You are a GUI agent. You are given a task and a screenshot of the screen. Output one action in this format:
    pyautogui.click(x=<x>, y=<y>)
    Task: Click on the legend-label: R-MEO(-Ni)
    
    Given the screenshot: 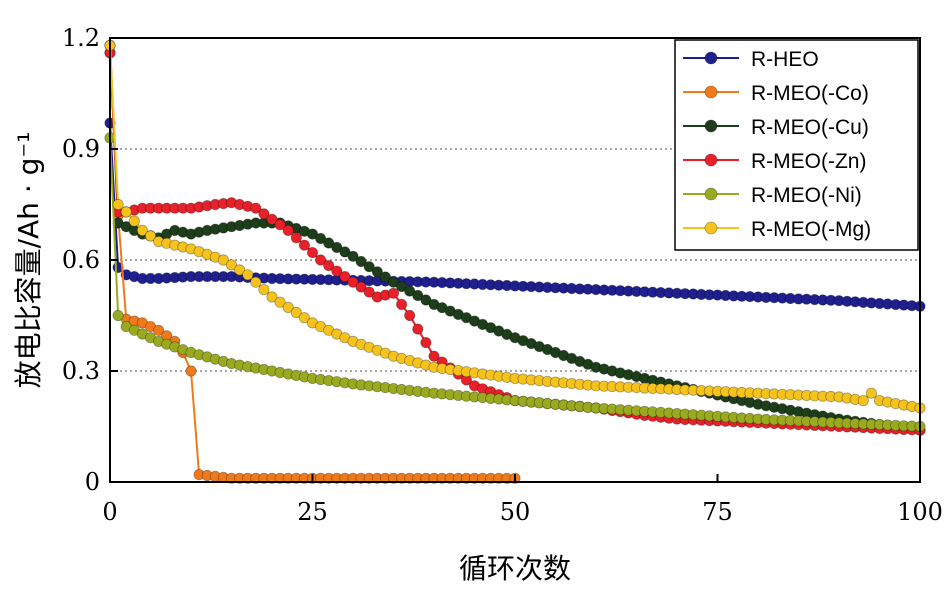 What is the action you would take?
    pyautogui.click(x=806, y=195)
    